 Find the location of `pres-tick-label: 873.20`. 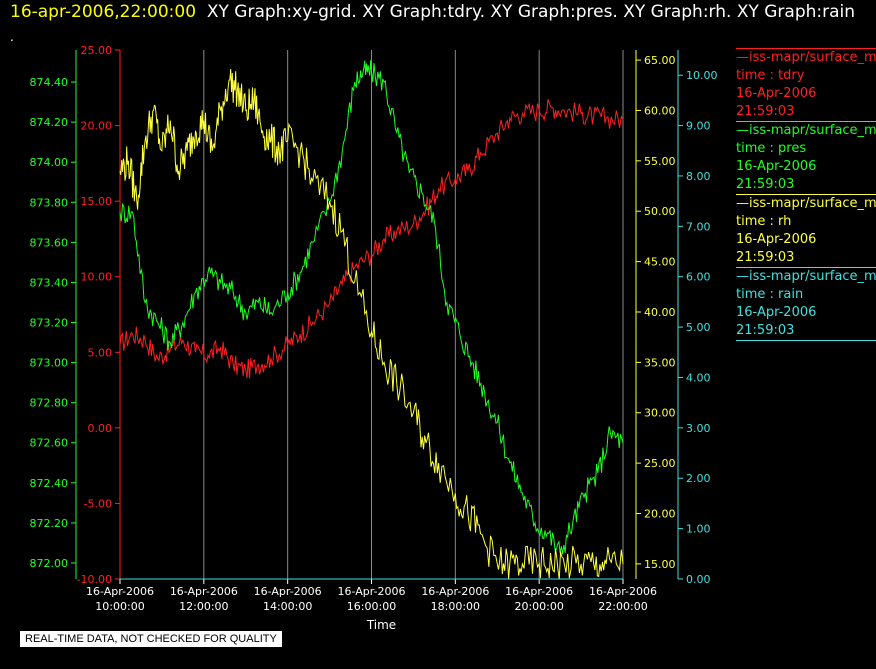

pres-tick-label: 873.20 is located at coordinates (49, 323).